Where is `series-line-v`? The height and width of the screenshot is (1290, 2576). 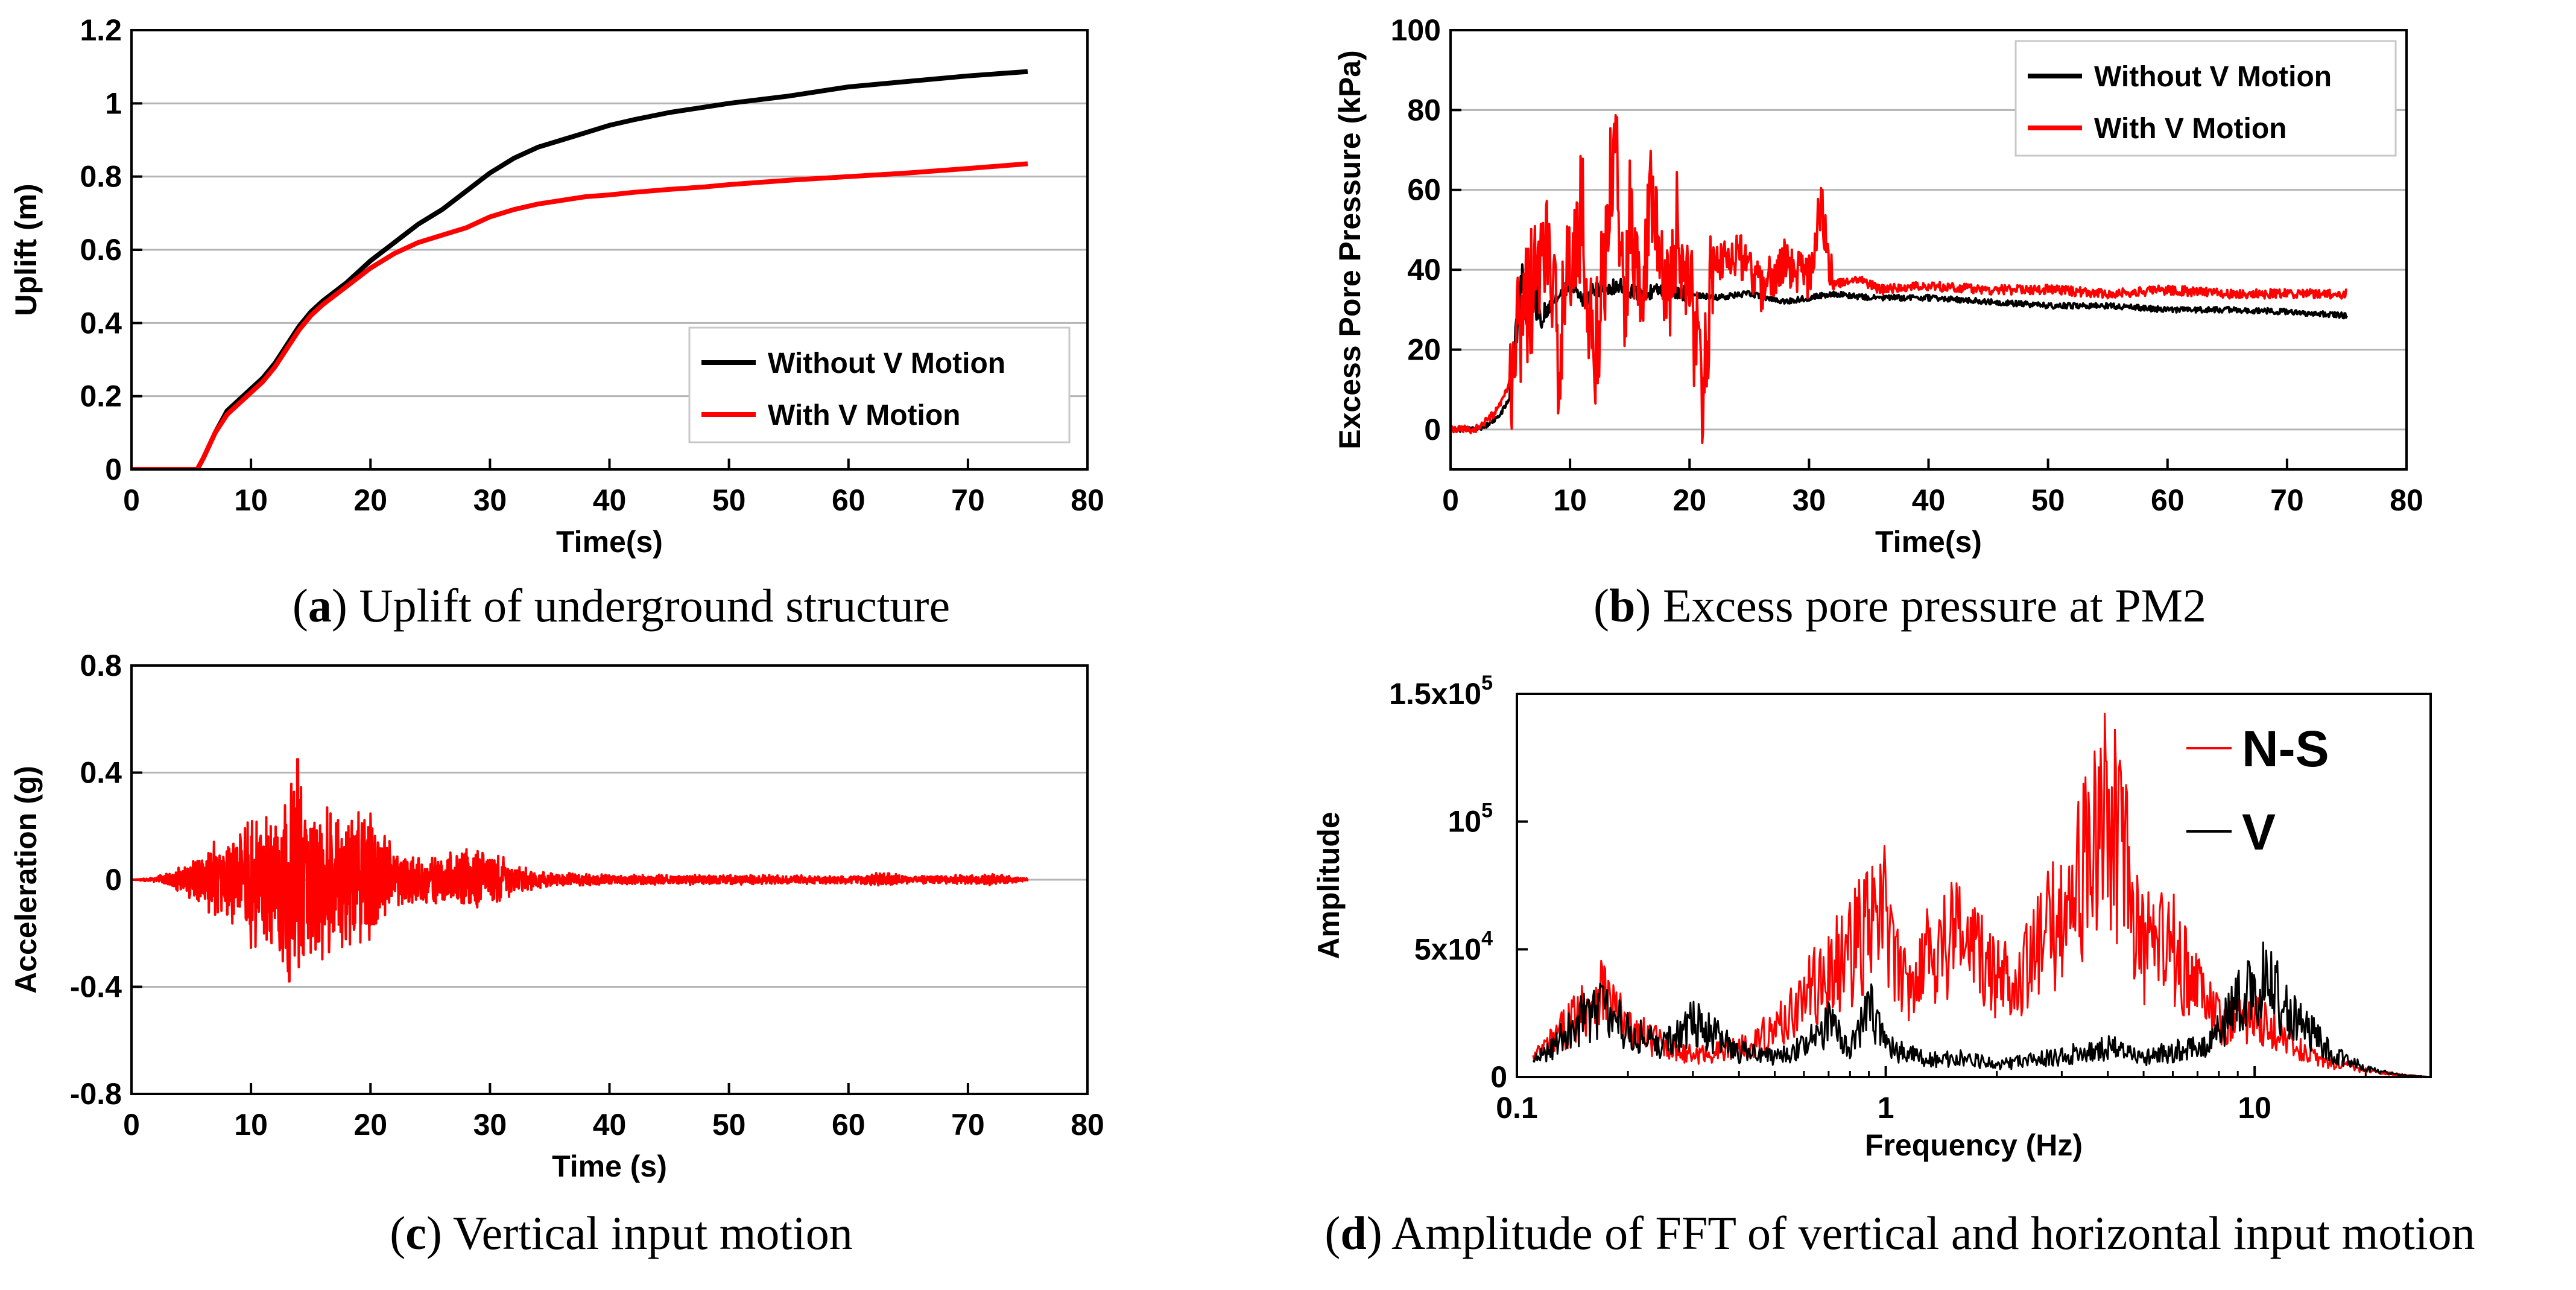 series-line-v is located at coordinates (1981, 1009).